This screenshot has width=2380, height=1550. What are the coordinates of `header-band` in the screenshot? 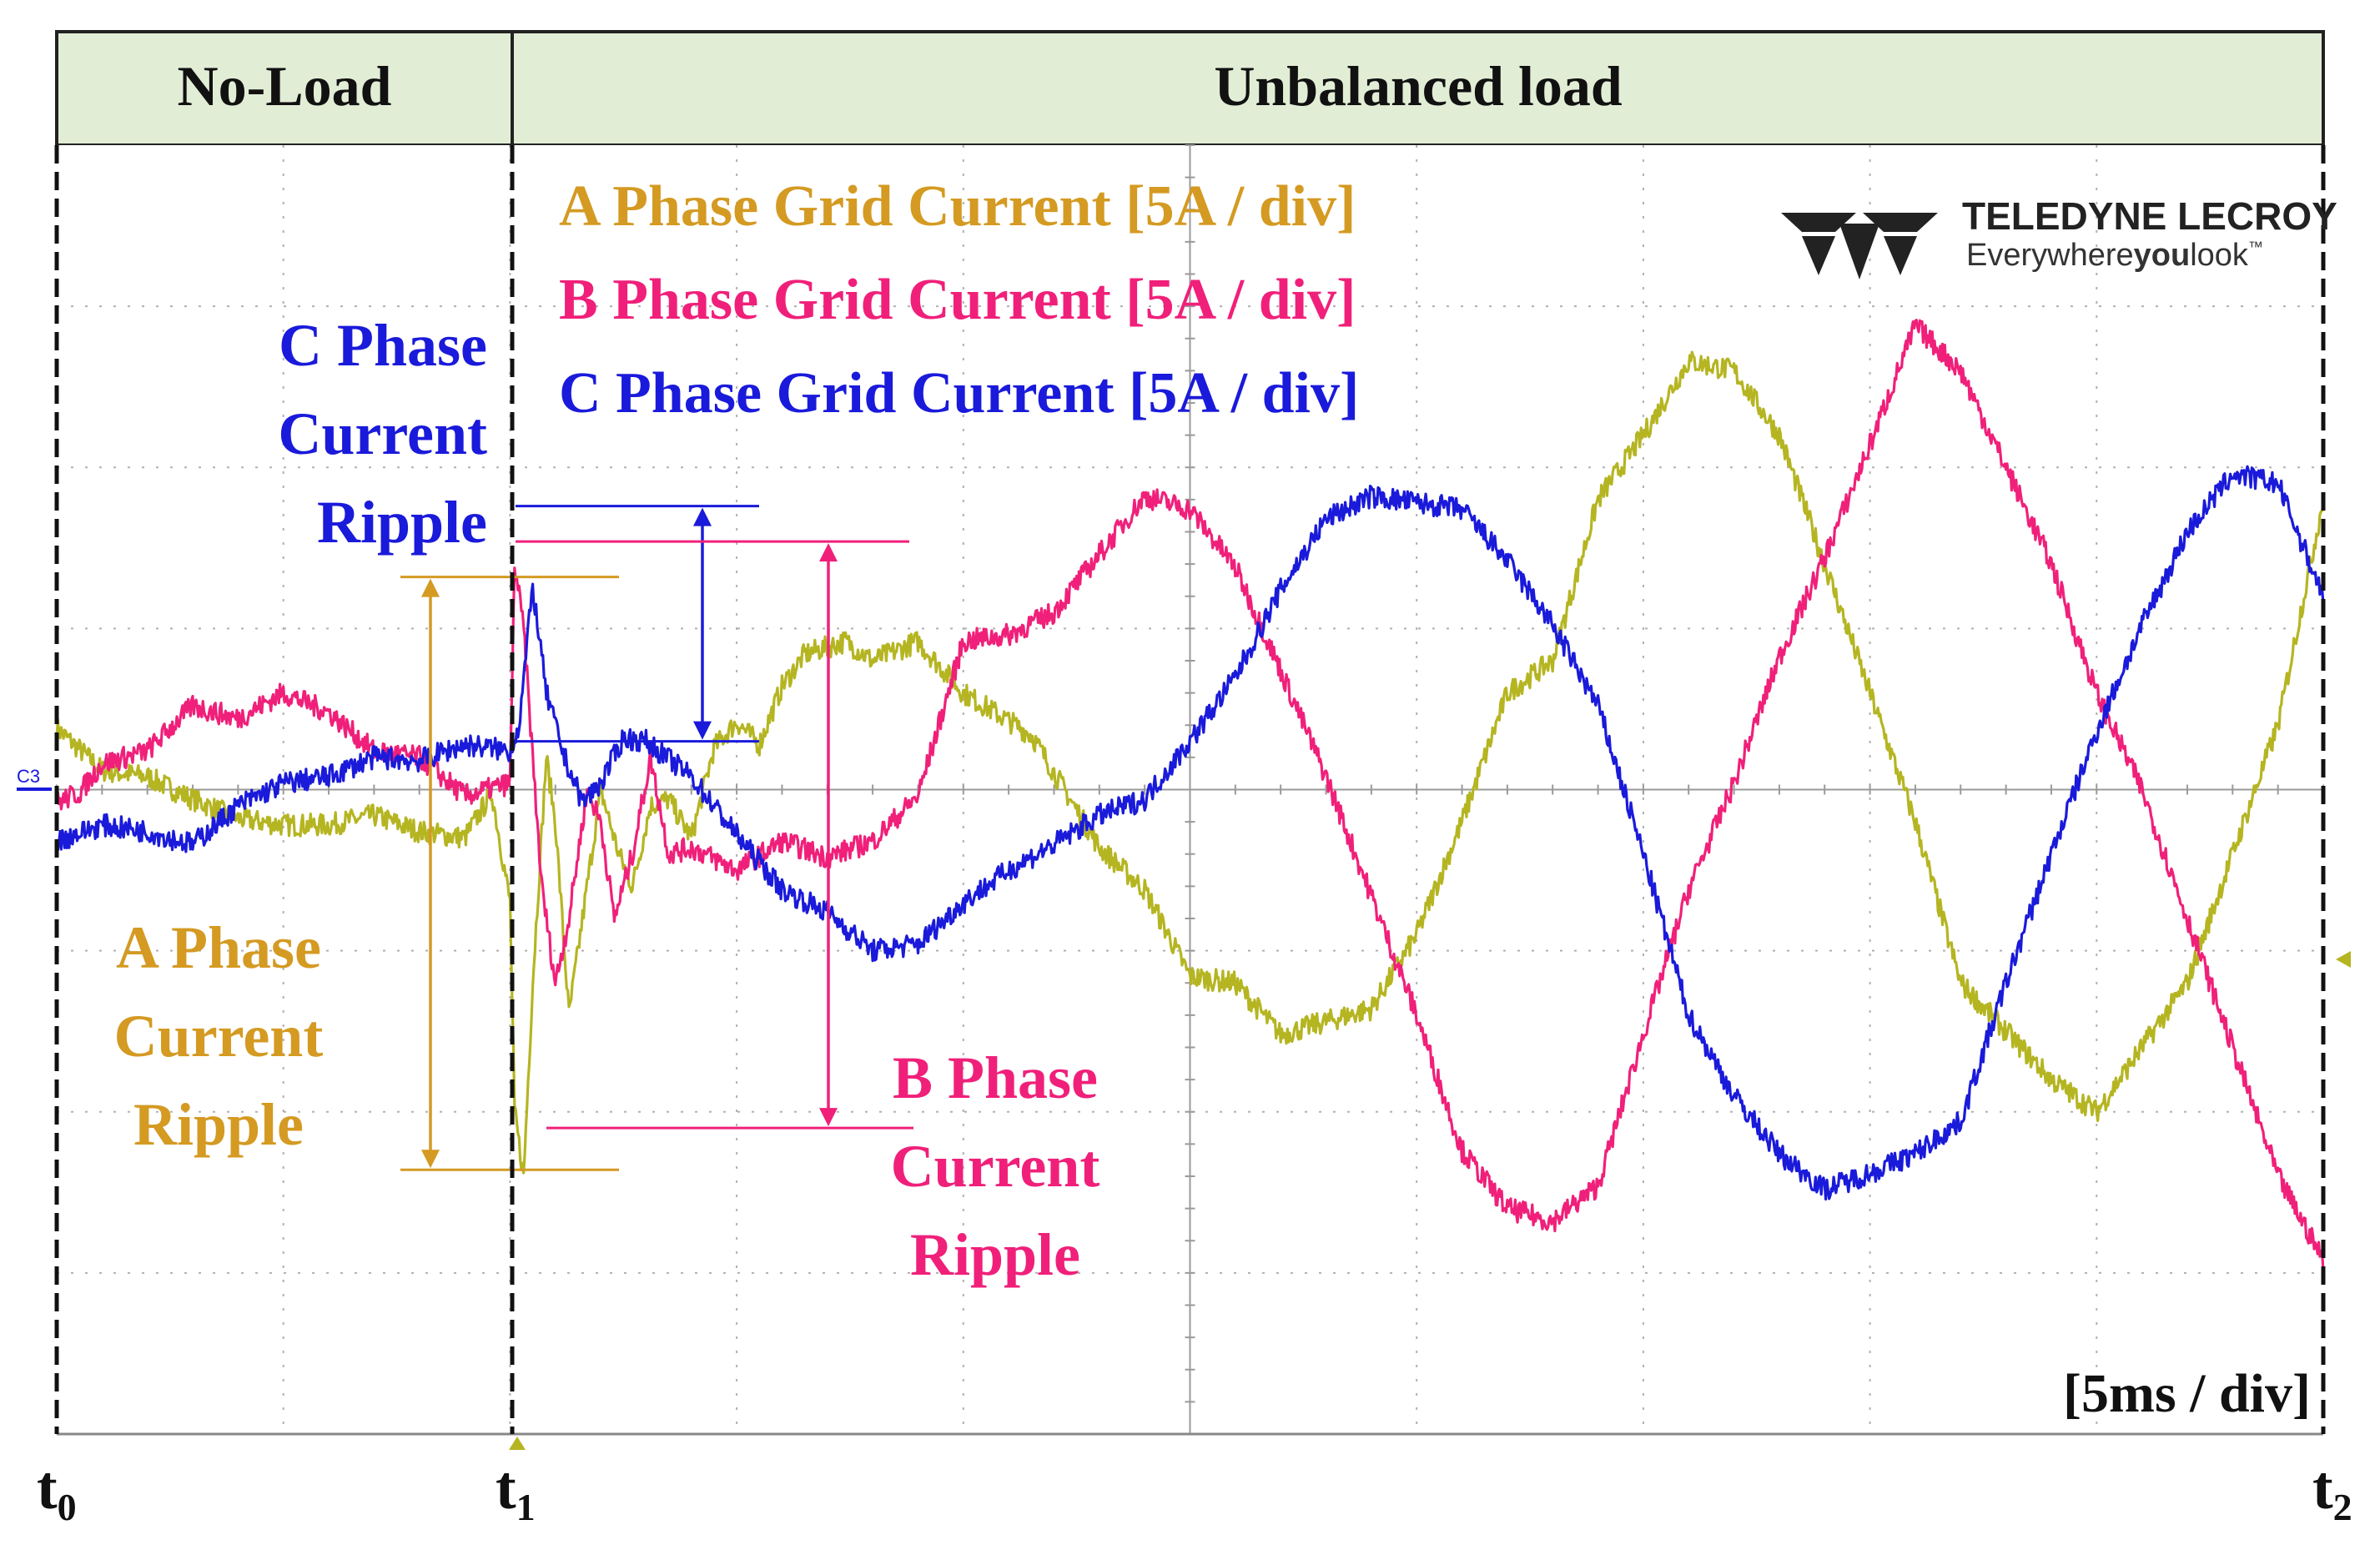 It's located at (1190, 88).